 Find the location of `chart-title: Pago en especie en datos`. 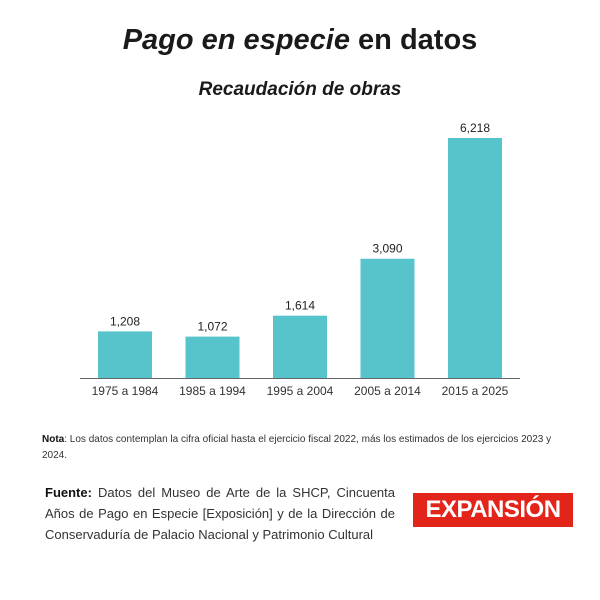

chart-title: Pago en especie en datos is located at coordinates (300, 40).